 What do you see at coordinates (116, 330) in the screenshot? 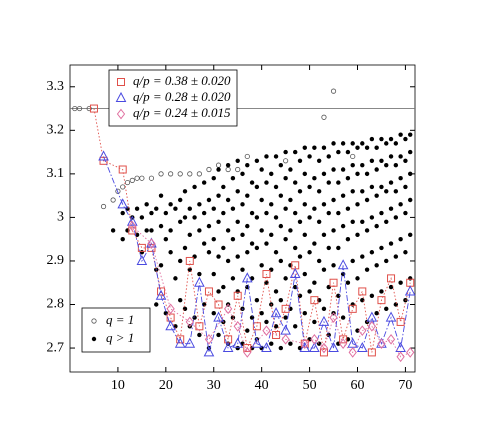
I see `legend-box` at bounding box center [116, 330].